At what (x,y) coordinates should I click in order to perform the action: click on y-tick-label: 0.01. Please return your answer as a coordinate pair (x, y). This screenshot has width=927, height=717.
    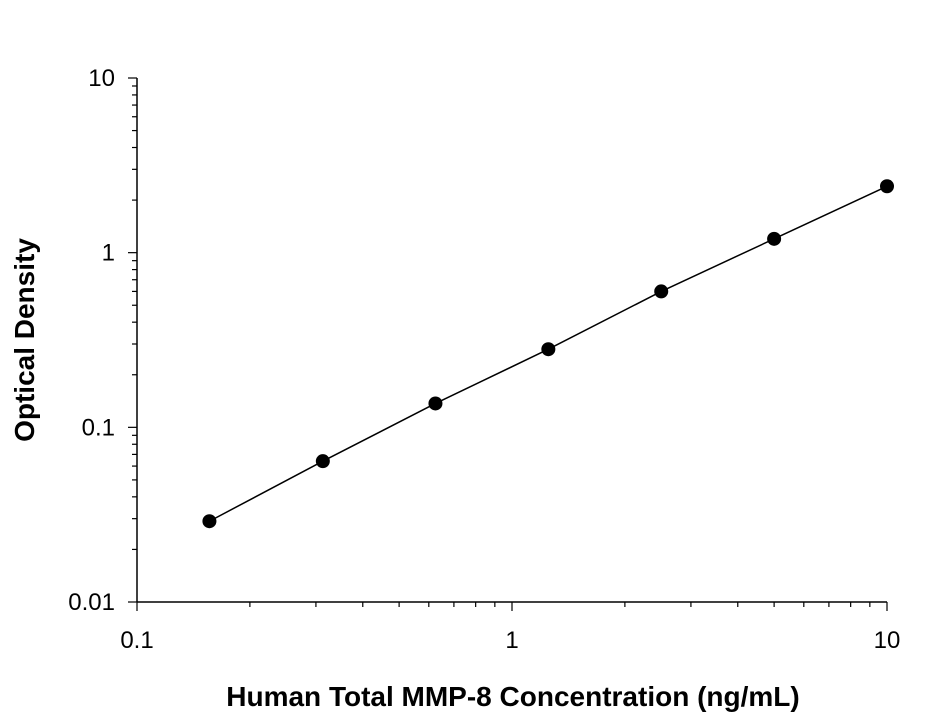
    Looking at the image, I should click on (91, 602).